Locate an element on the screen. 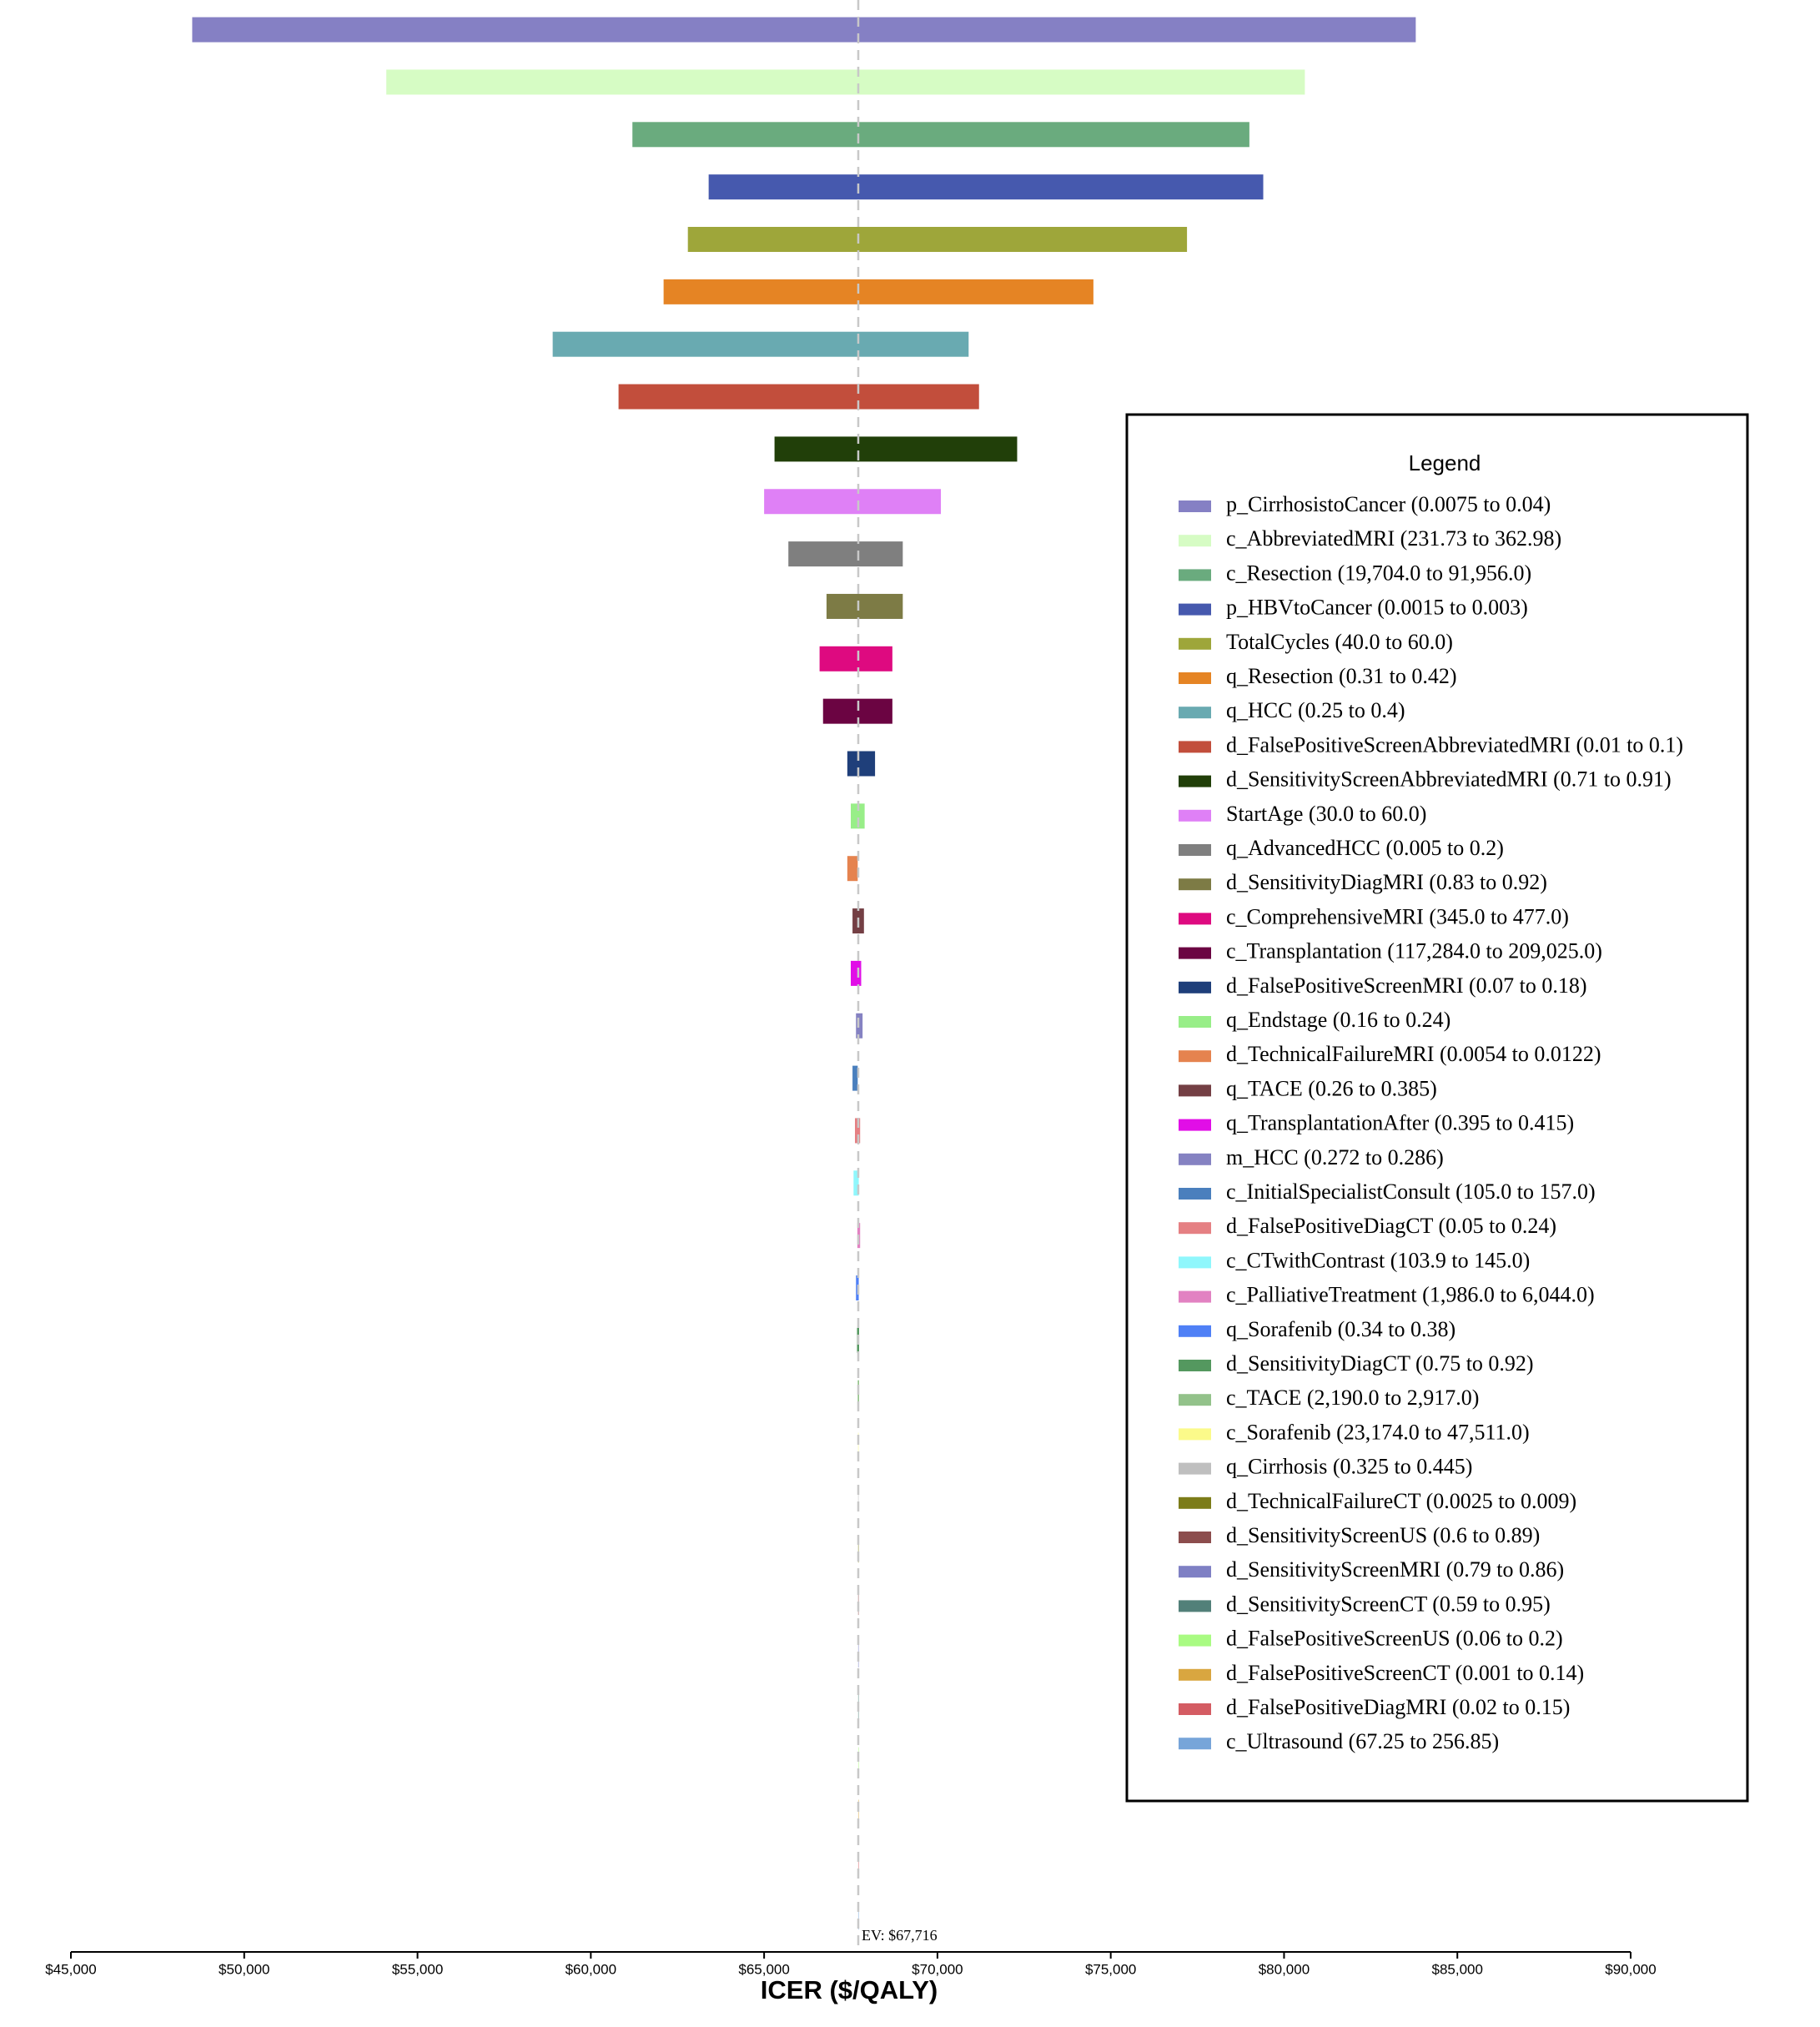 The image size is (1820, 2027). legend-label: d_FalsePositiveScreenMRI (0.07 to 0.18) is located at coordinates (1406, 985).